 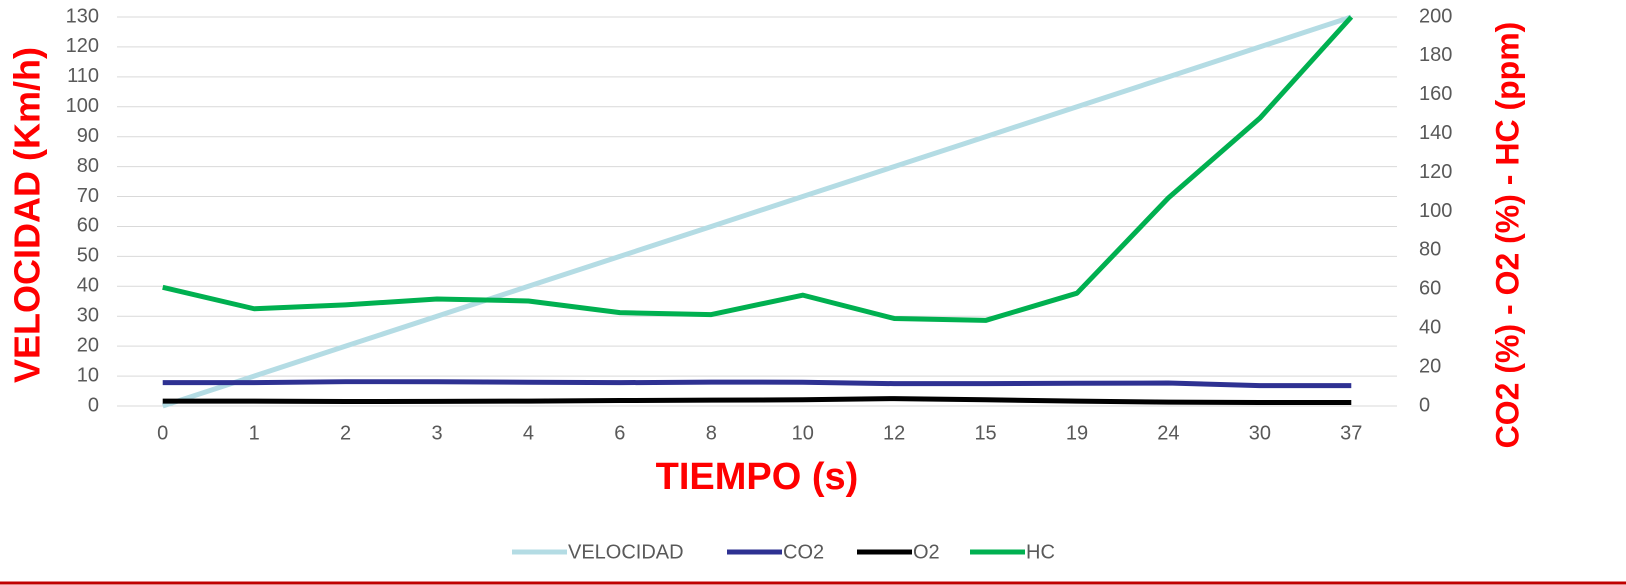 What do you see at coordinates (1435, 55) in the screenshot?
I see `y2-tick-label: 180` at bounding box center [1435, 55].